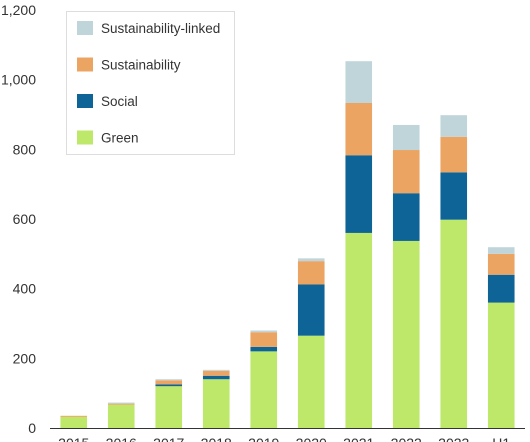  What do you see at coordinates (120, 138) in the screenshot?
I see `legend-label: Green` at bounding box center [120, 138].